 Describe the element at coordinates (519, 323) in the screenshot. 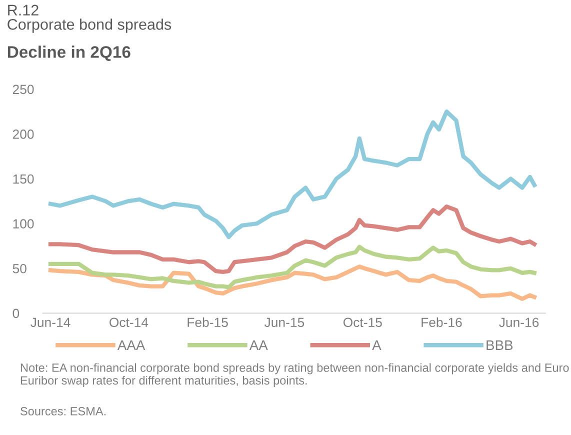

I see `x-tick-label: Jun-16` at that location.